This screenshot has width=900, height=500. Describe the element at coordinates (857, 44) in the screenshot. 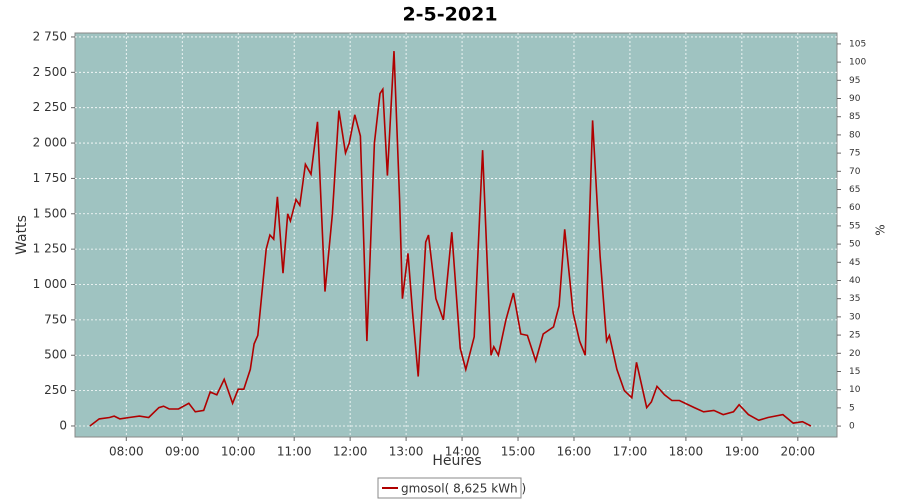

I see `y2-tick-label: 105` at that location.